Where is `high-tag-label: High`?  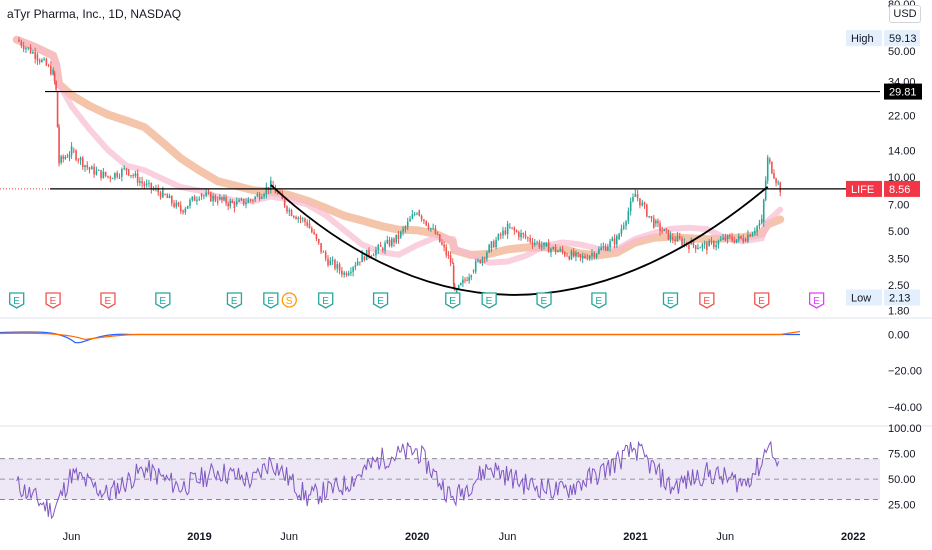 high-tag-label: High is located at coordinates (862, 39).